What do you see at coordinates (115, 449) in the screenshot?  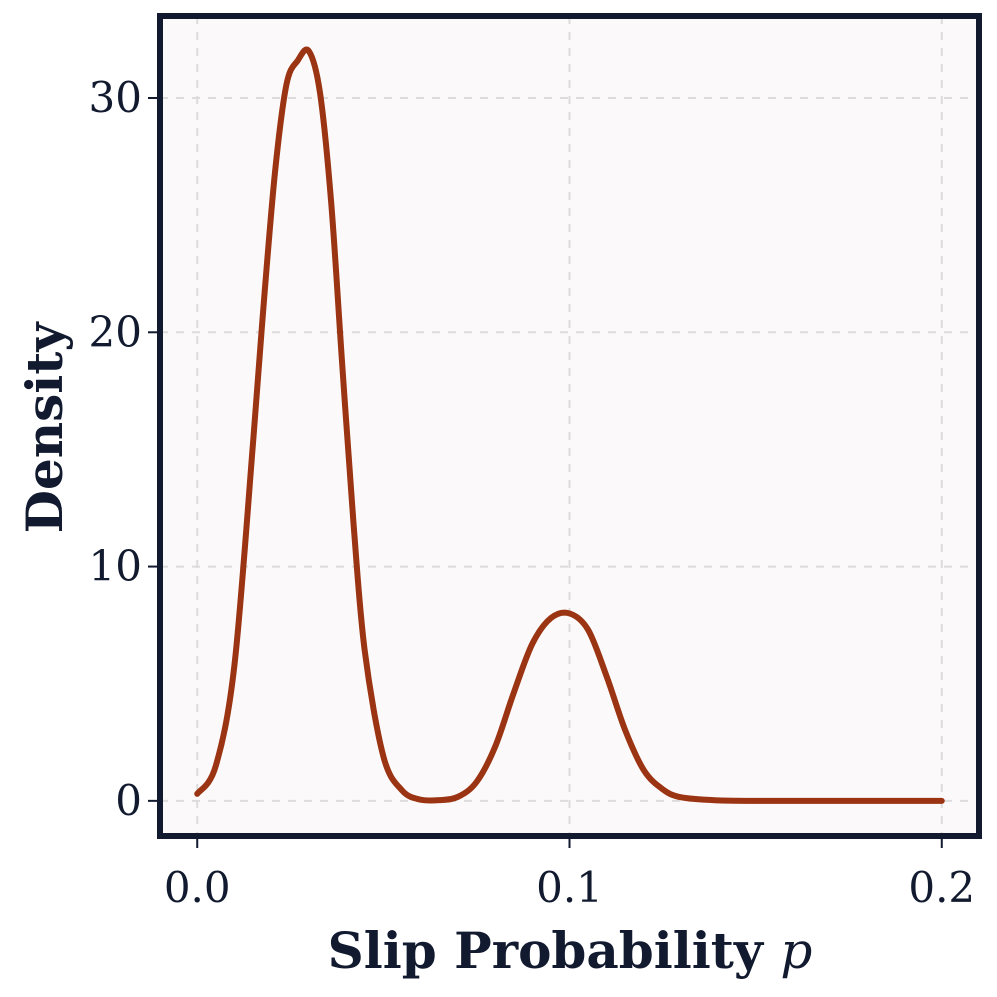 I see `y-tick-labels: 0 10 20 30` at bounding box center [115, 449].